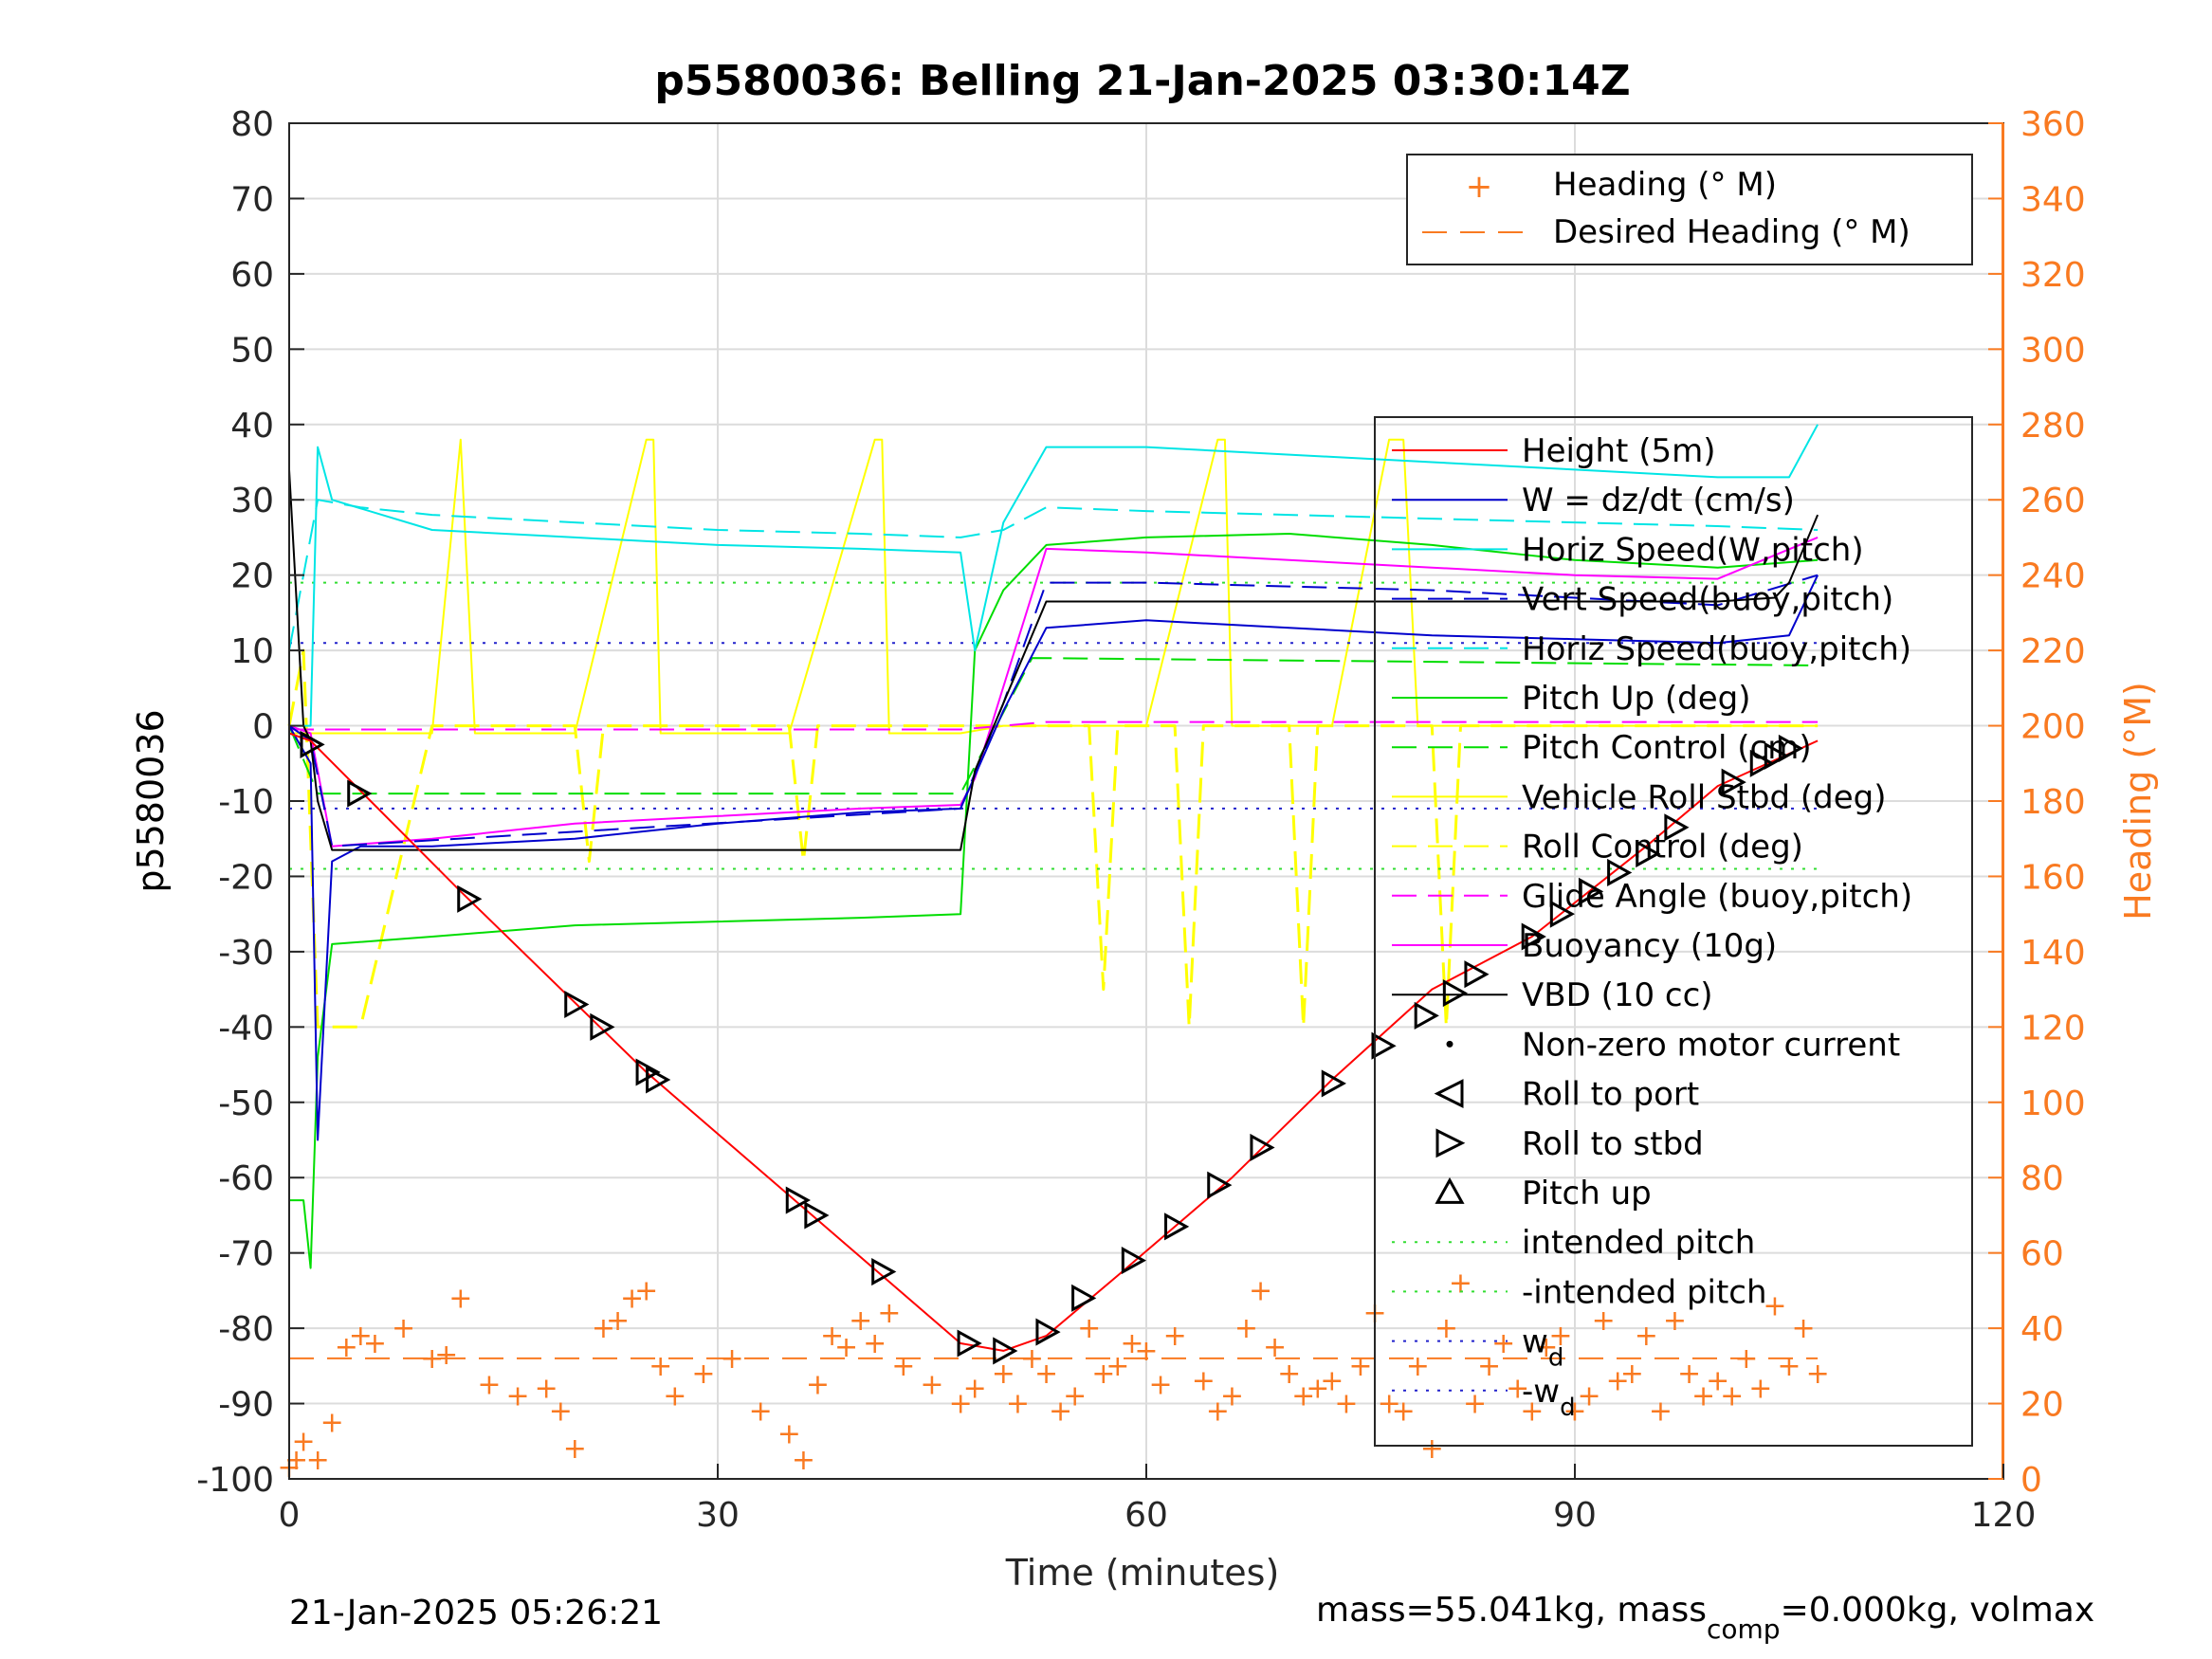 Image resolution: width=2212 pixels, height=1659 pixels. I want to click on footer-timestamp: 21-Jan-2025 05:26:21, so click(476, 1613).